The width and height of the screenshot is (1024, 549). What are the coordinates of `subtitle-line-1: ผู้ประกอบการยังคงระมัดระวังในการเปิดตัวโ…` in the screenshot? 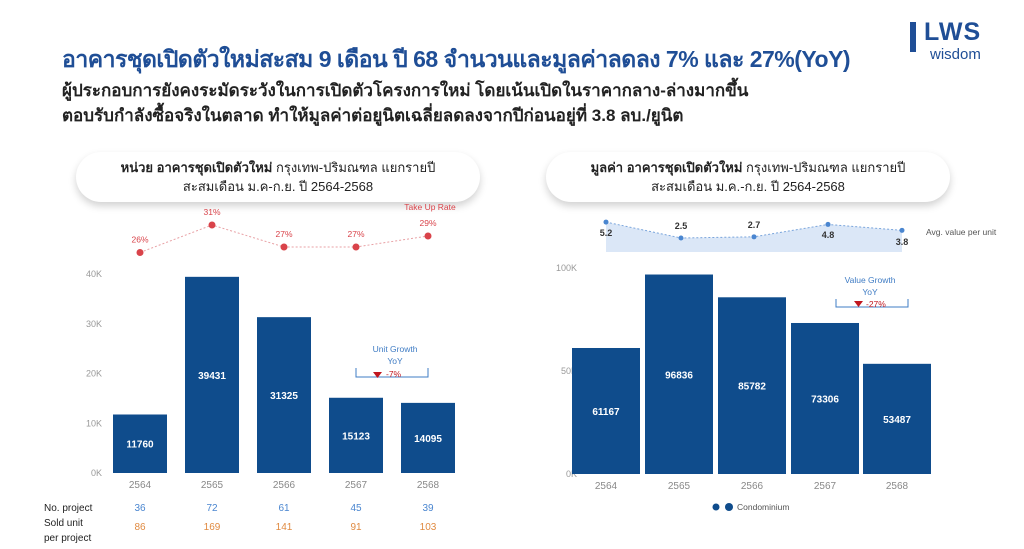 It's located at (405, 90).